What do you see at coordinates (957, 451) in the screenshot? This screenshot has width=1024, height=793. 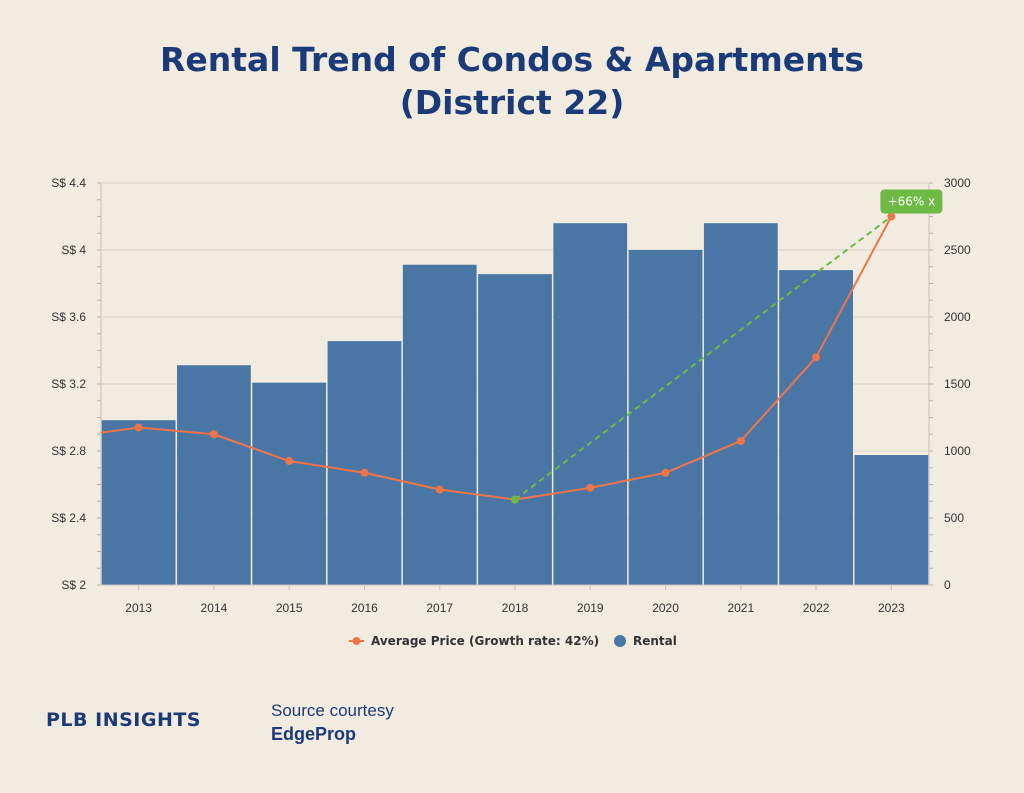 I see `right-axis-tick-label: 1000` at bounding box center [957, 451].